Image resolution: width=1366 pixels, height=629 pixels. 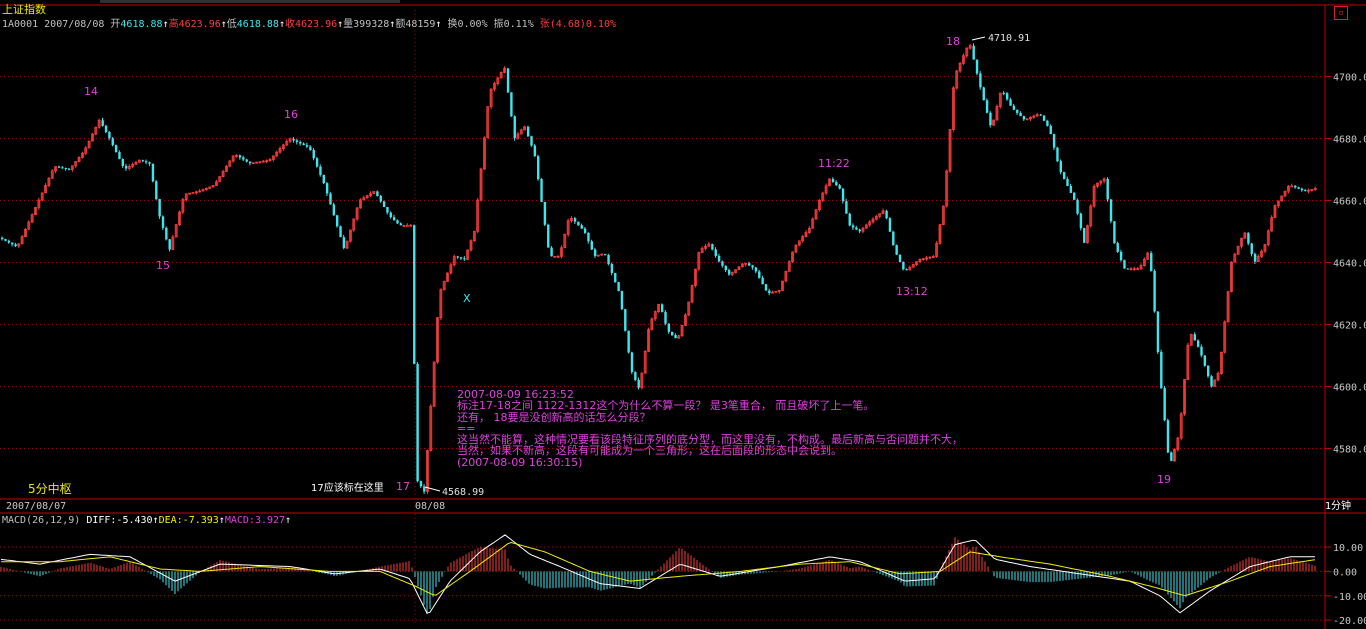 What do you see at coordinates (200, 520) in the screenshot?
I see `dea-value: -7.393` at bounding box center [200, 520].